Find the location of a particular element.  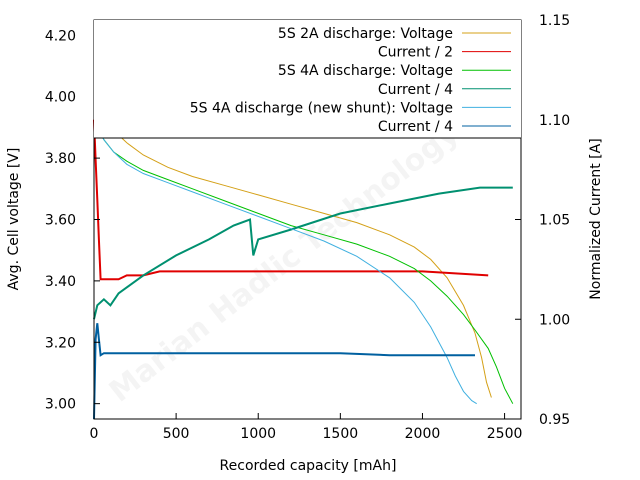

y2-tick-label: 1.05 is located at coordinates (554, 221).